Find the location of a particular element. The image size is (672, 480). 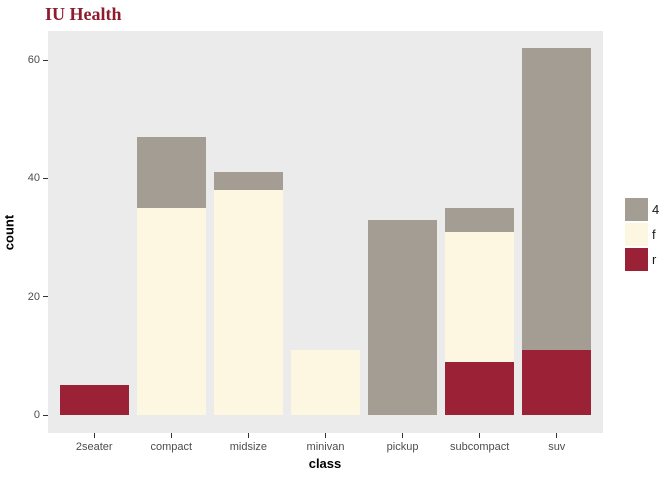

legend-entry-4: 4 is located at coordinates (642, 209).